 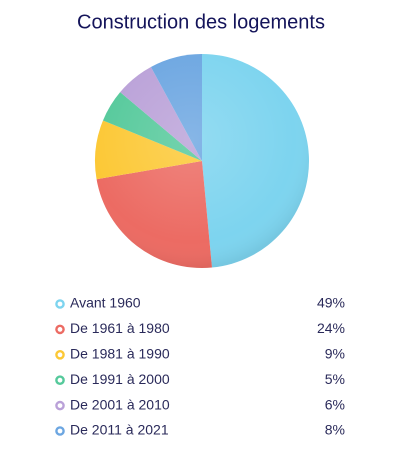 I want to click on chart-title: Construction des logements, so click(x=201, y=22).